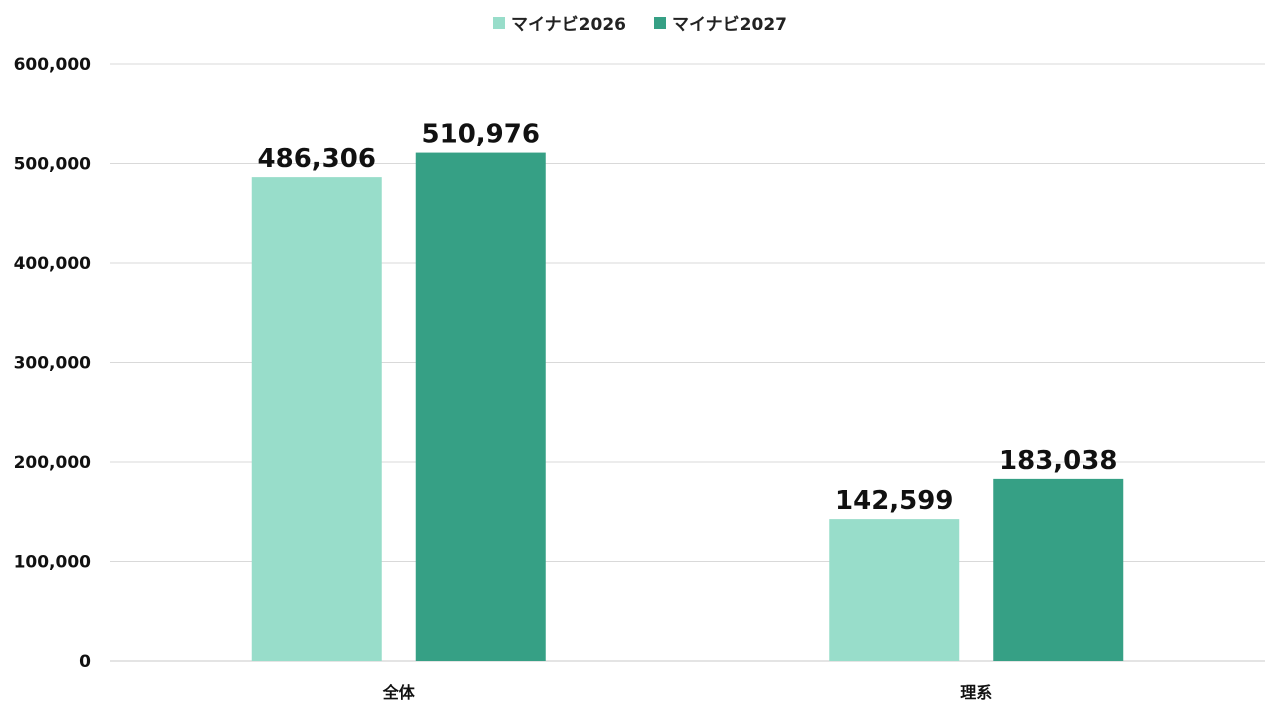  What do you see at coordinates (640, 22) in the screenshot?
I see `legend: マイナビ2026 マイナビ2027` at bounding box center [640, 22].